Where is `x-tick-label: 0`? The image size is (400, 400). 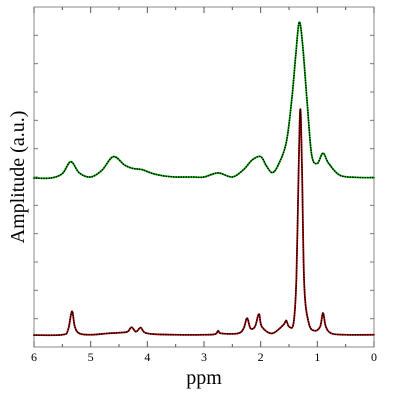 x-tick-label: 0 is located at coordinates (374, 357).